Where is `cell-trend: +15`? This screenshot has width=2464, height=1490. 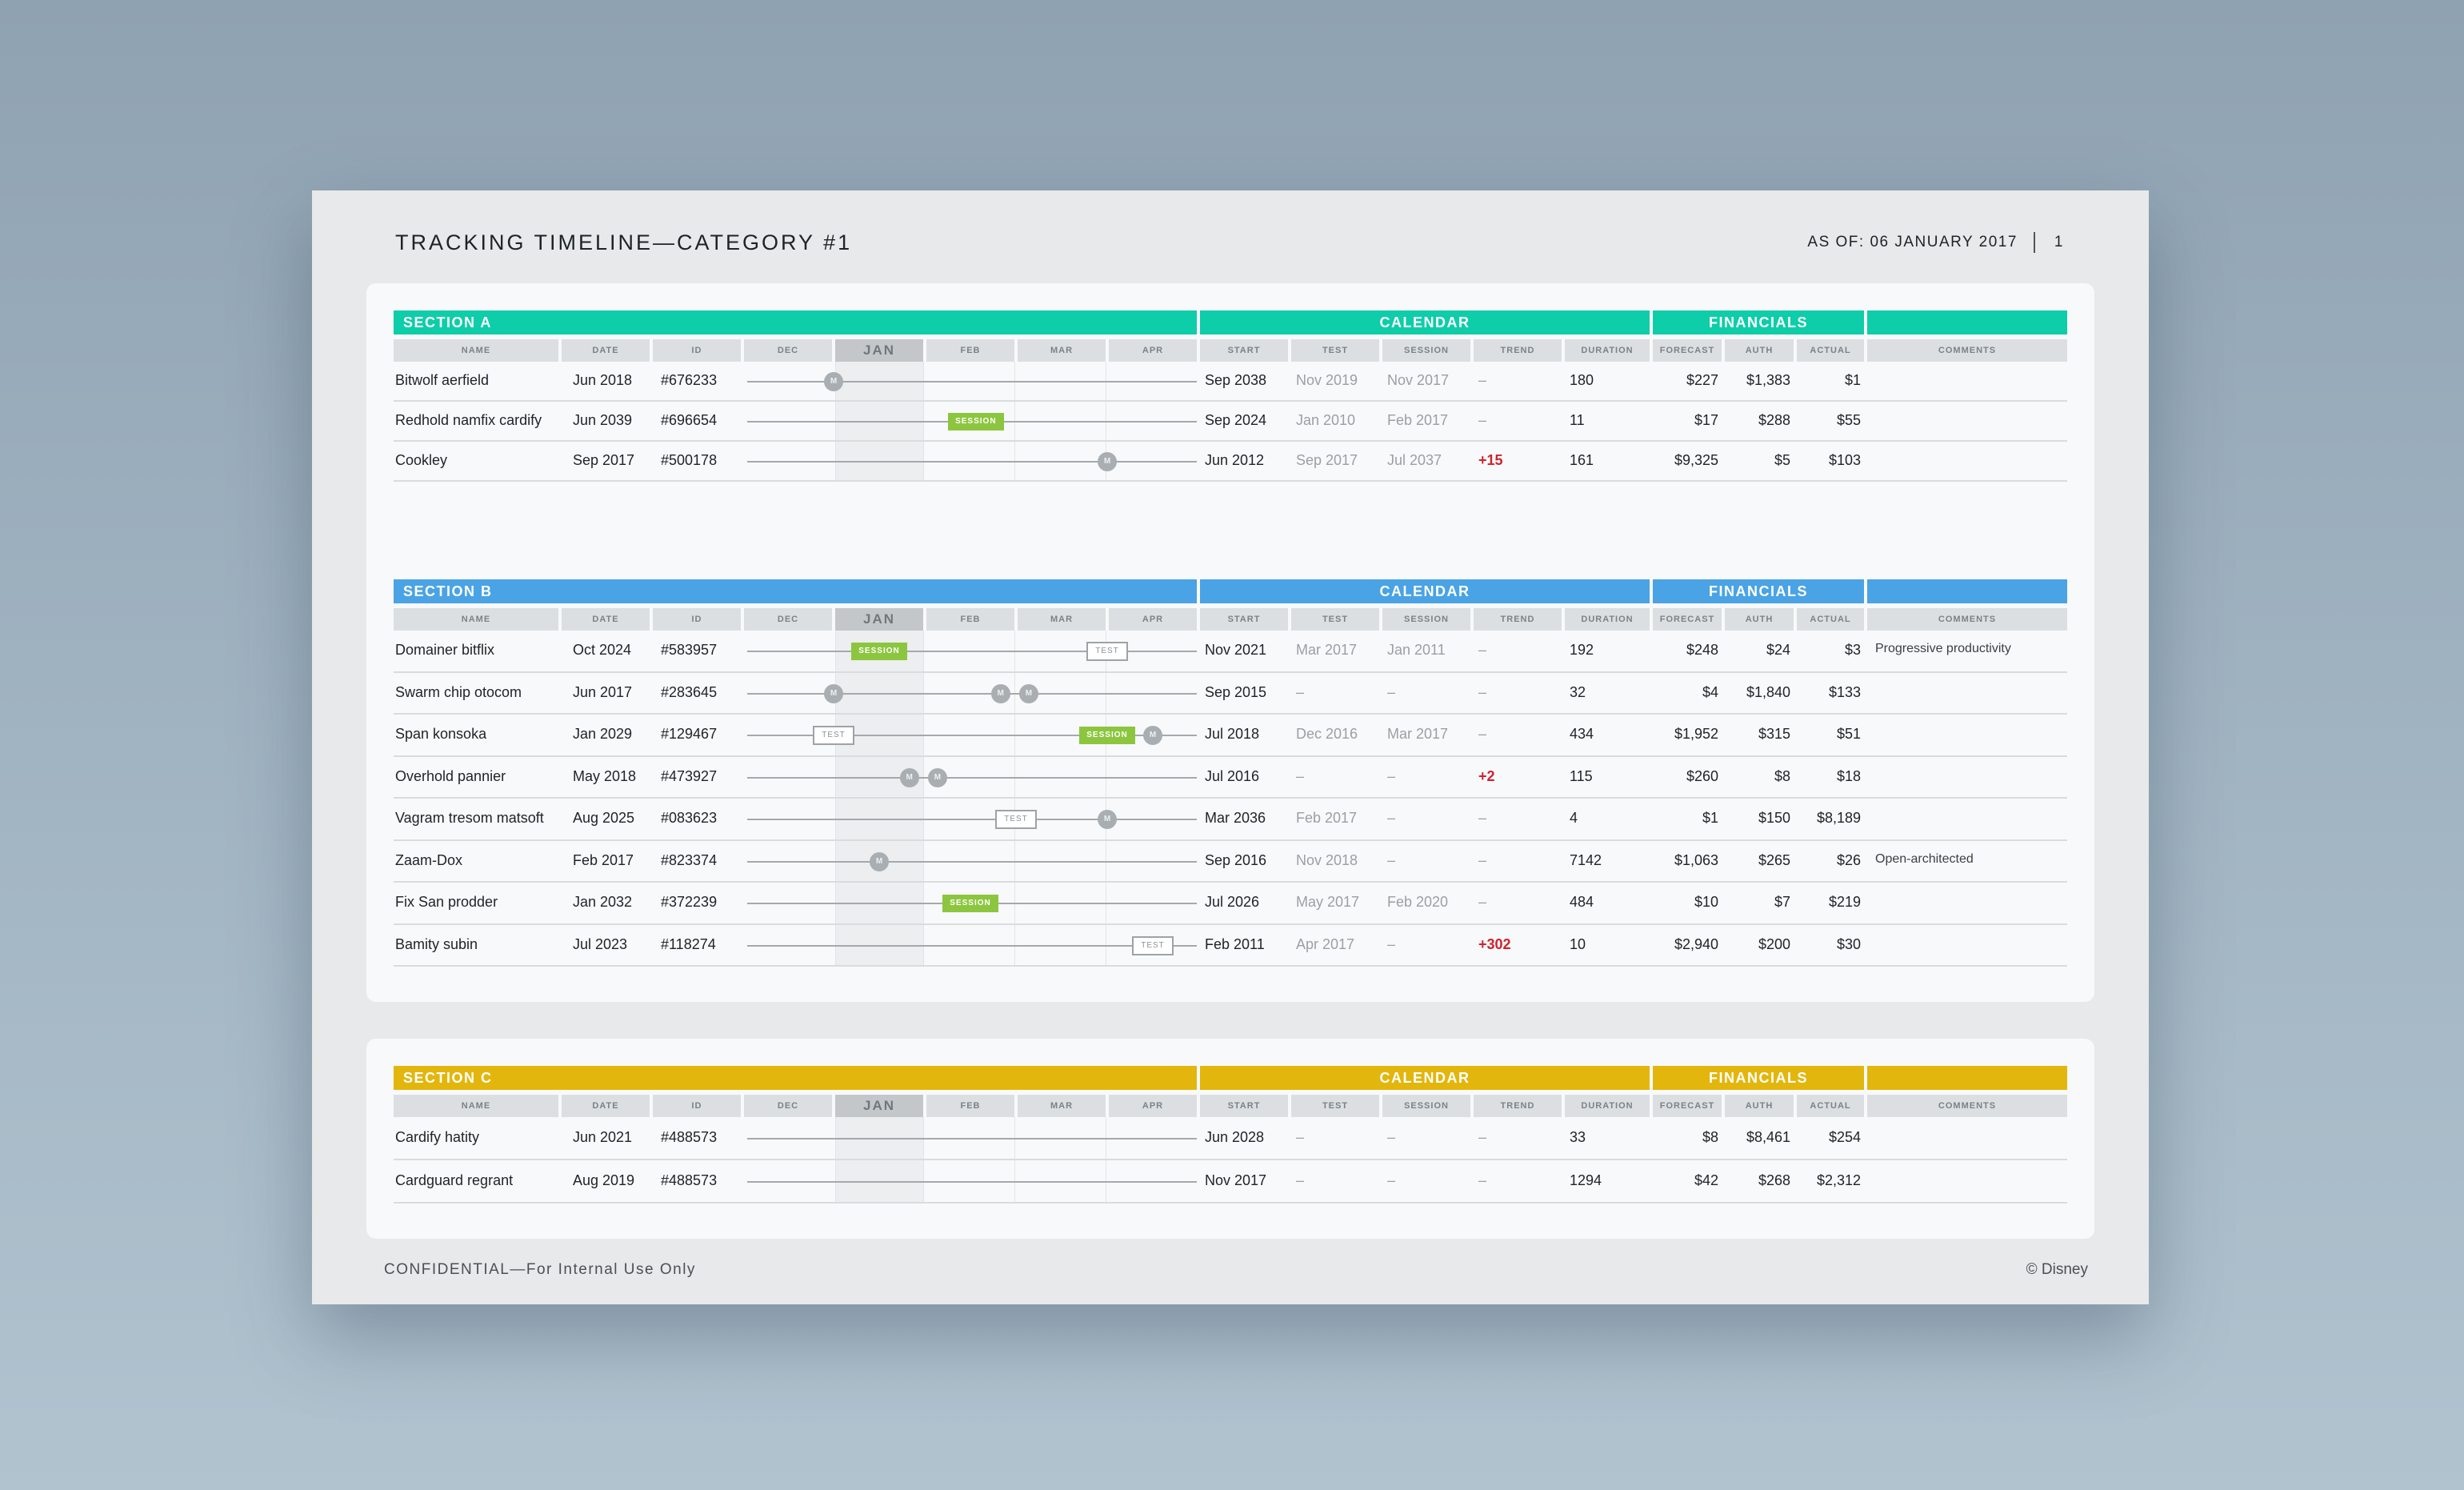 cell-trend: +15 is located at coordinates (1490, 460).